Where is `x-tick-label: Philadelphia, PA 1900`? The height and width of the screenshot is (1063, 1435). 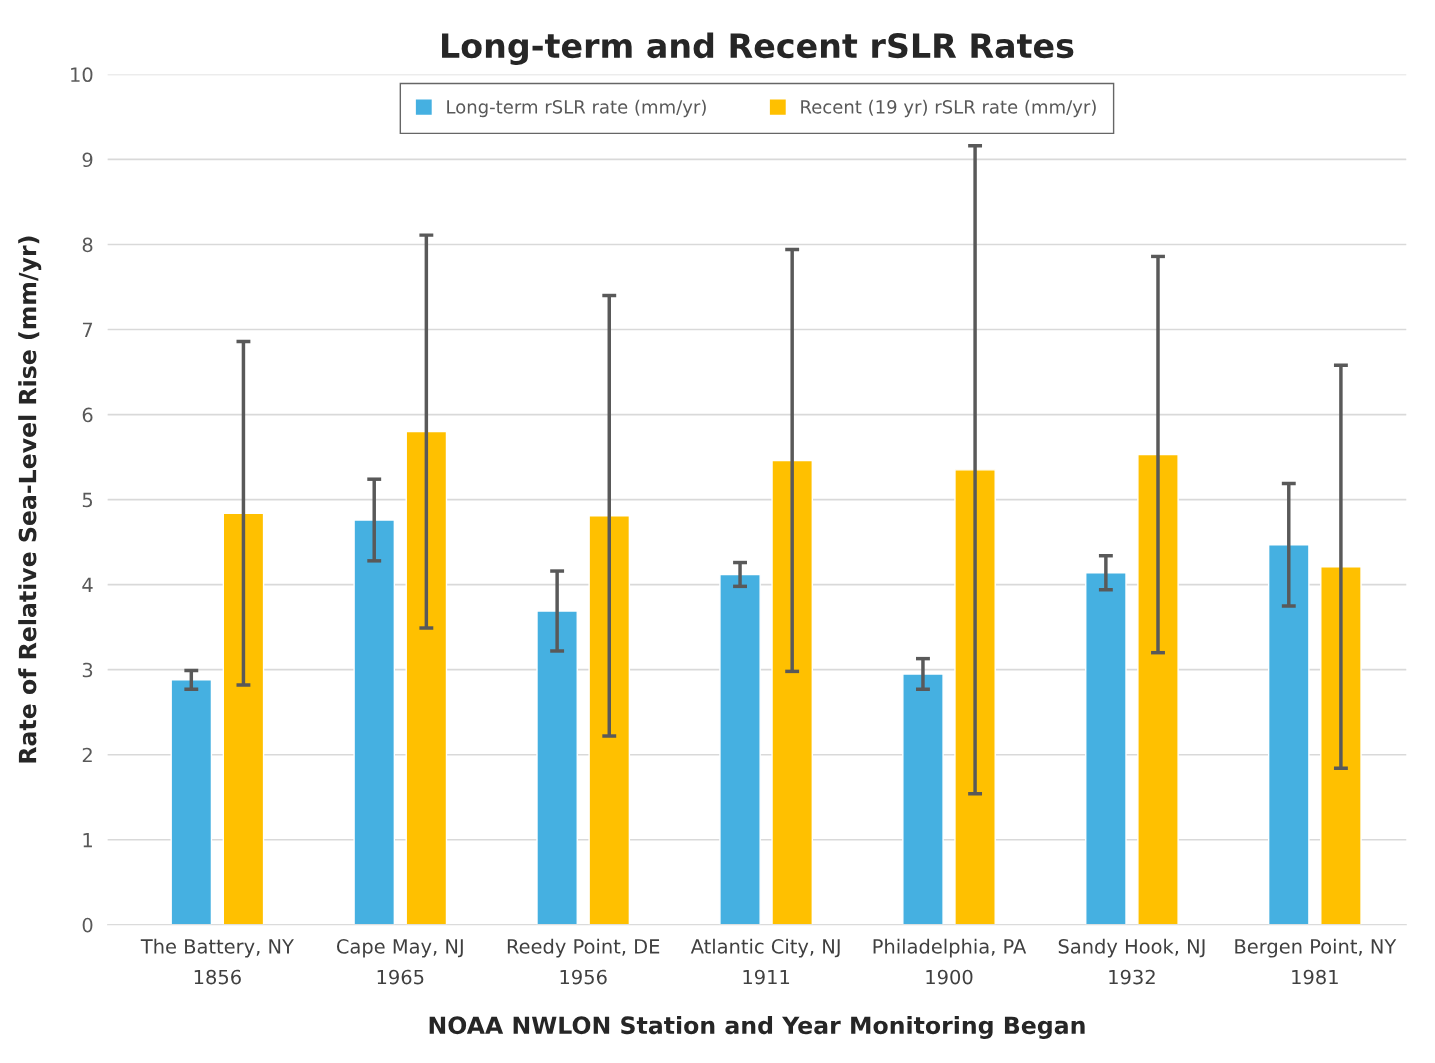
x-tick-label: Philadelphia, PA 1900 is located at coordinates (950, 961).